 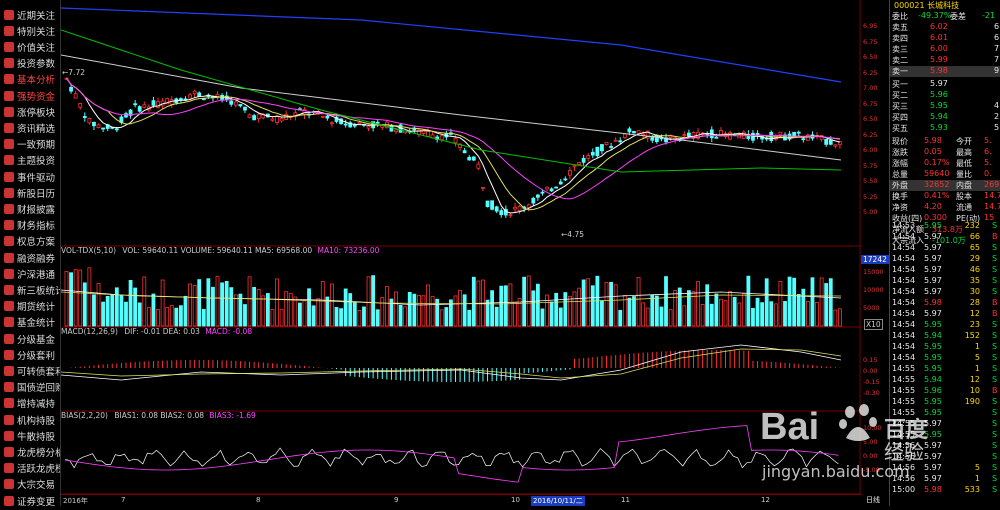 What do you see at coordinates (997, 37) in the screenshot?
I see `ask-vol: 6` at bounding box center [997, 37].